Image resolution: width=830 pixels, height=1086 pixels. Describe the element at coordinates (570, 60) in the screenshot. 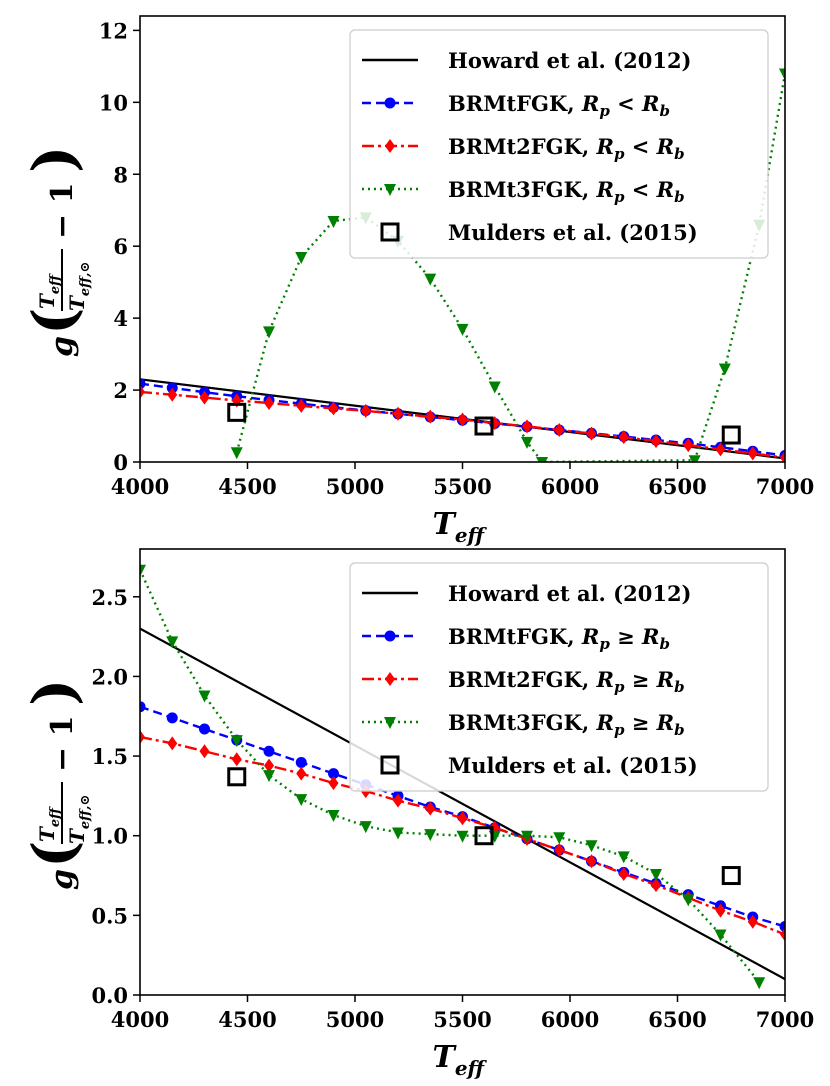

I see `legend-label: Howard et al. (2012)` at that location.